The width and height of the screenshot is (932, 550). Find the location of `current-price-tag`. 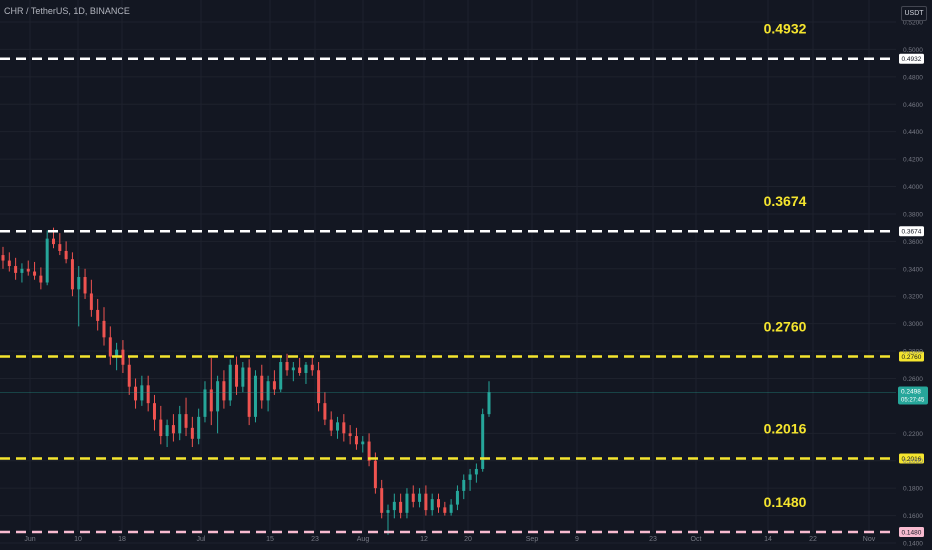

current-price-tag is located at coordinates (913, 395).